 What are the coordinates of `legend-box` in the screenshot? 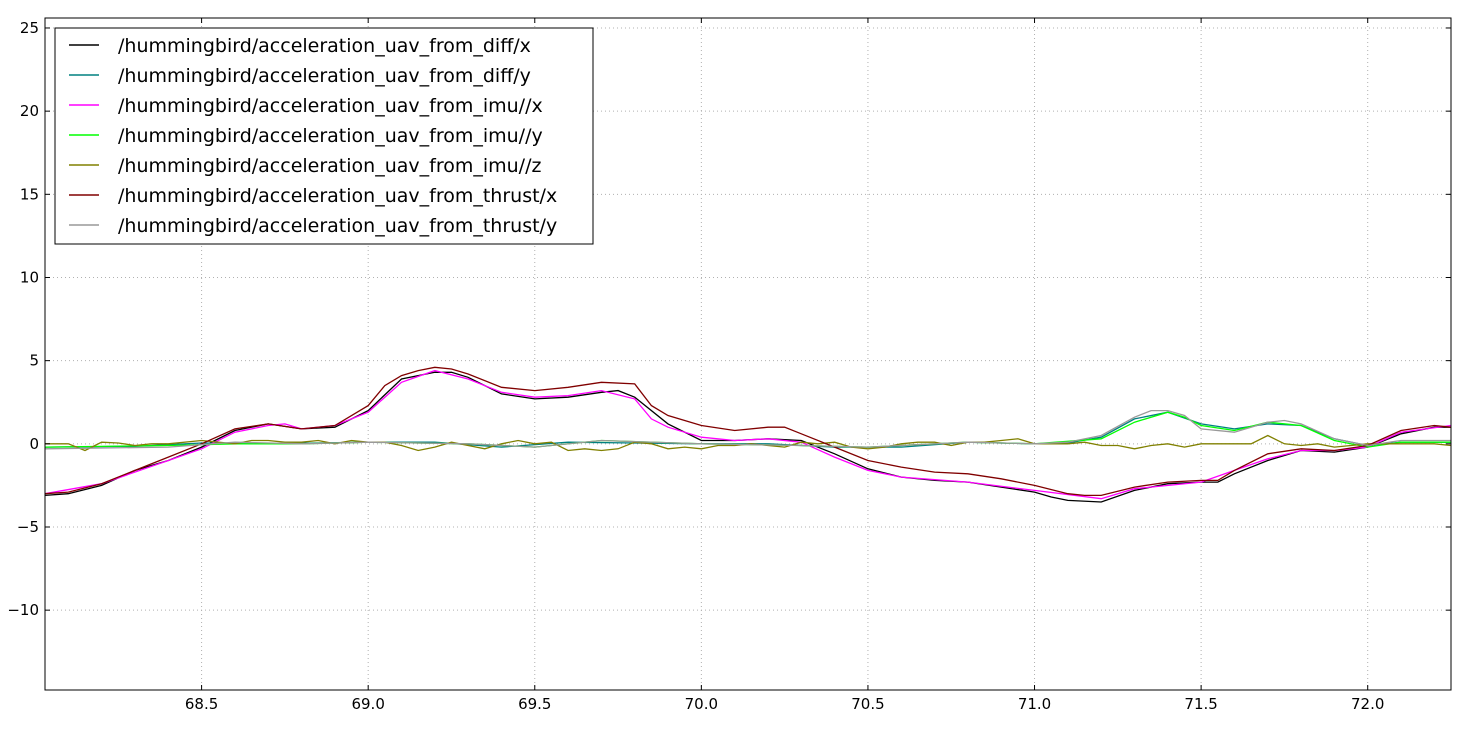 It's located at (324, 136).